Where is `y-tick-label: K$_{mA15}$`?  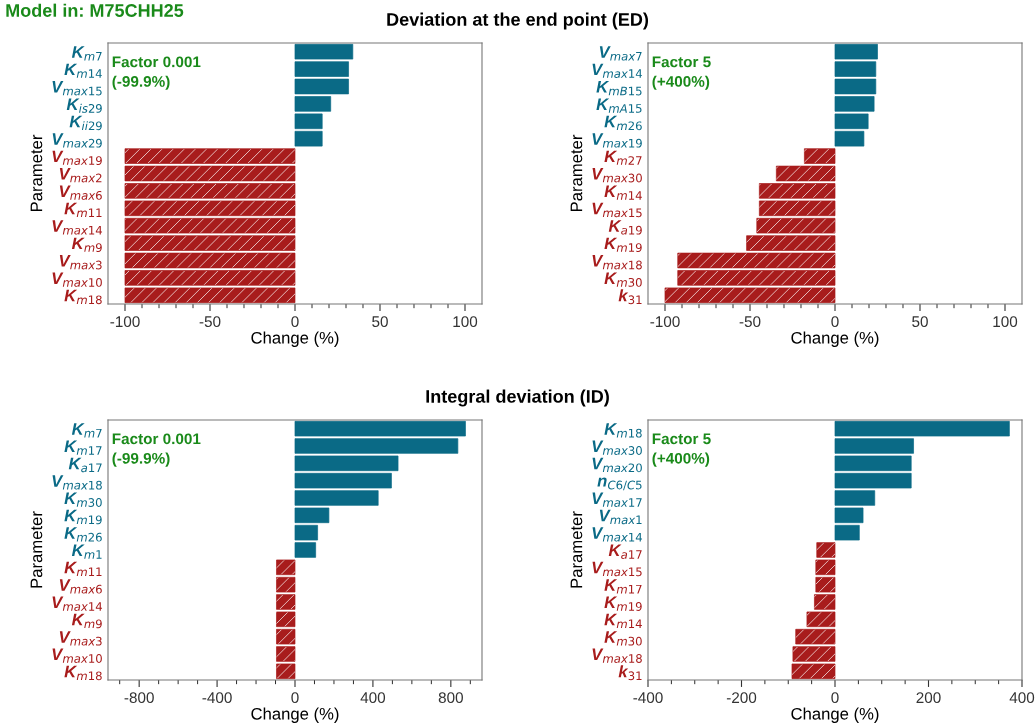 y-tick-label: K$_{mA15}$ is located at coordinates (619, 105).